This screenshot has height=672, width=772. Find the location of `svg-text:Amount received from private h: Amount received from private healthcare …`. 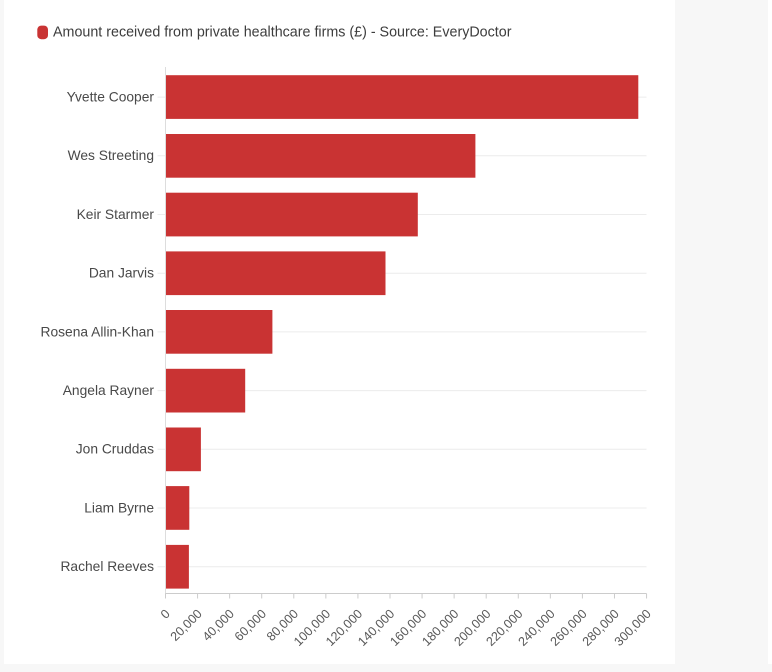

svg-text:Amount received from private h: Amount received from private healthcare … is located at coordinates (282, 33).